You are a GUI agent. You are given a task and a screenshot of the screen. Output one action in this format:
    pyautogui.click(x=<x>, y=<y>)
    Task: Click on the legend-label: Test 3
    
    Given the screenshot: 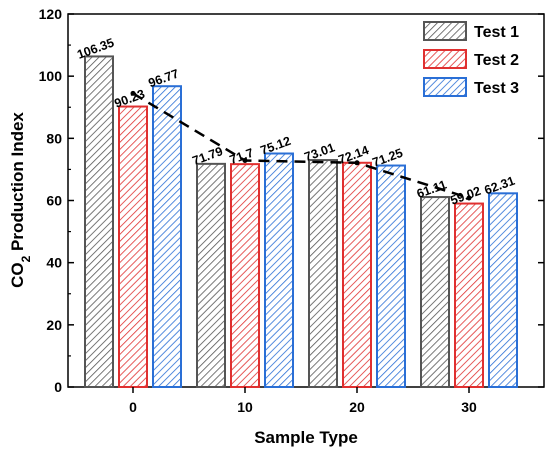 What is the action you would take?
    pyautogui.click(x=496, y=88)
    